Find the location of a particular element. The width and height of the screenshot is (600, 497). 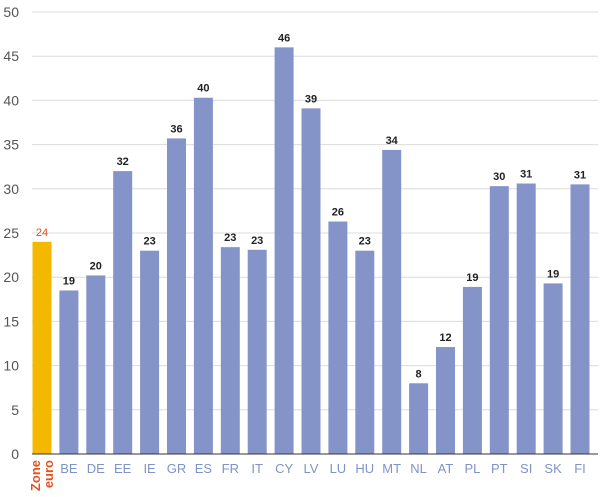

y-tick-label: 25 is located at coordinates (11, 233).